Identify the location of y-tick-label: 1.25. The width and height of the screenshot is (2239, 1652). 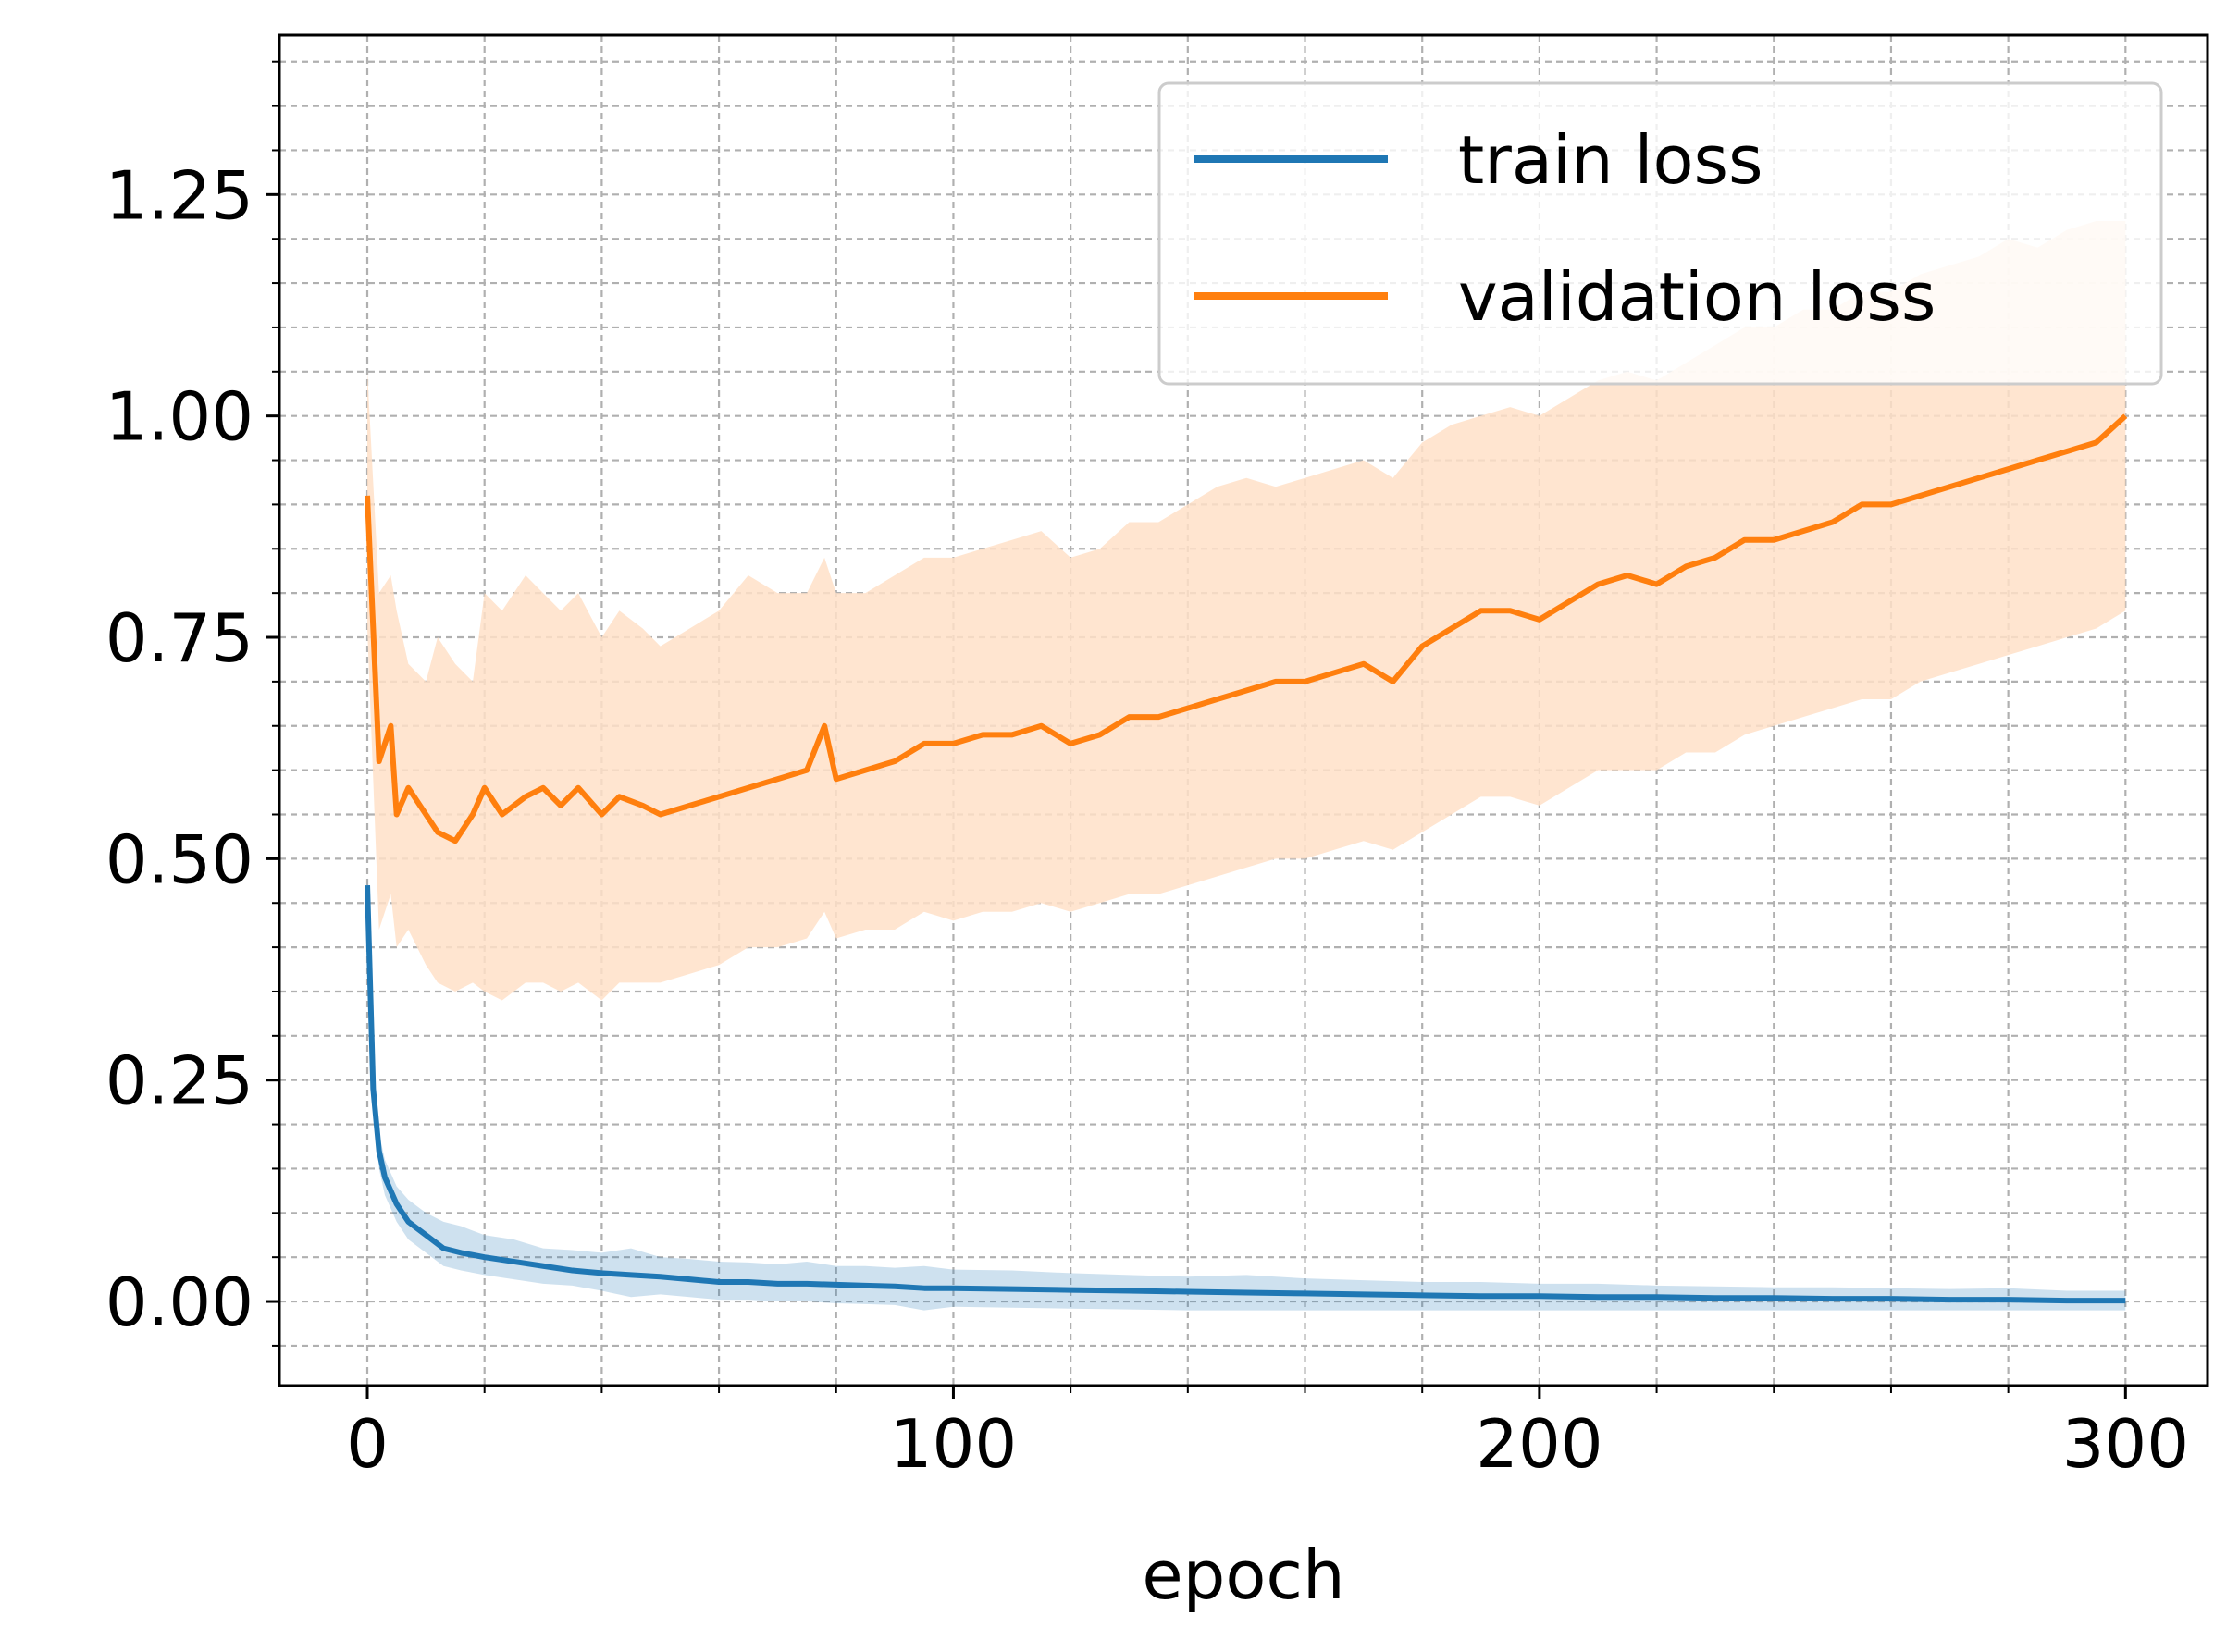
(179, 195).